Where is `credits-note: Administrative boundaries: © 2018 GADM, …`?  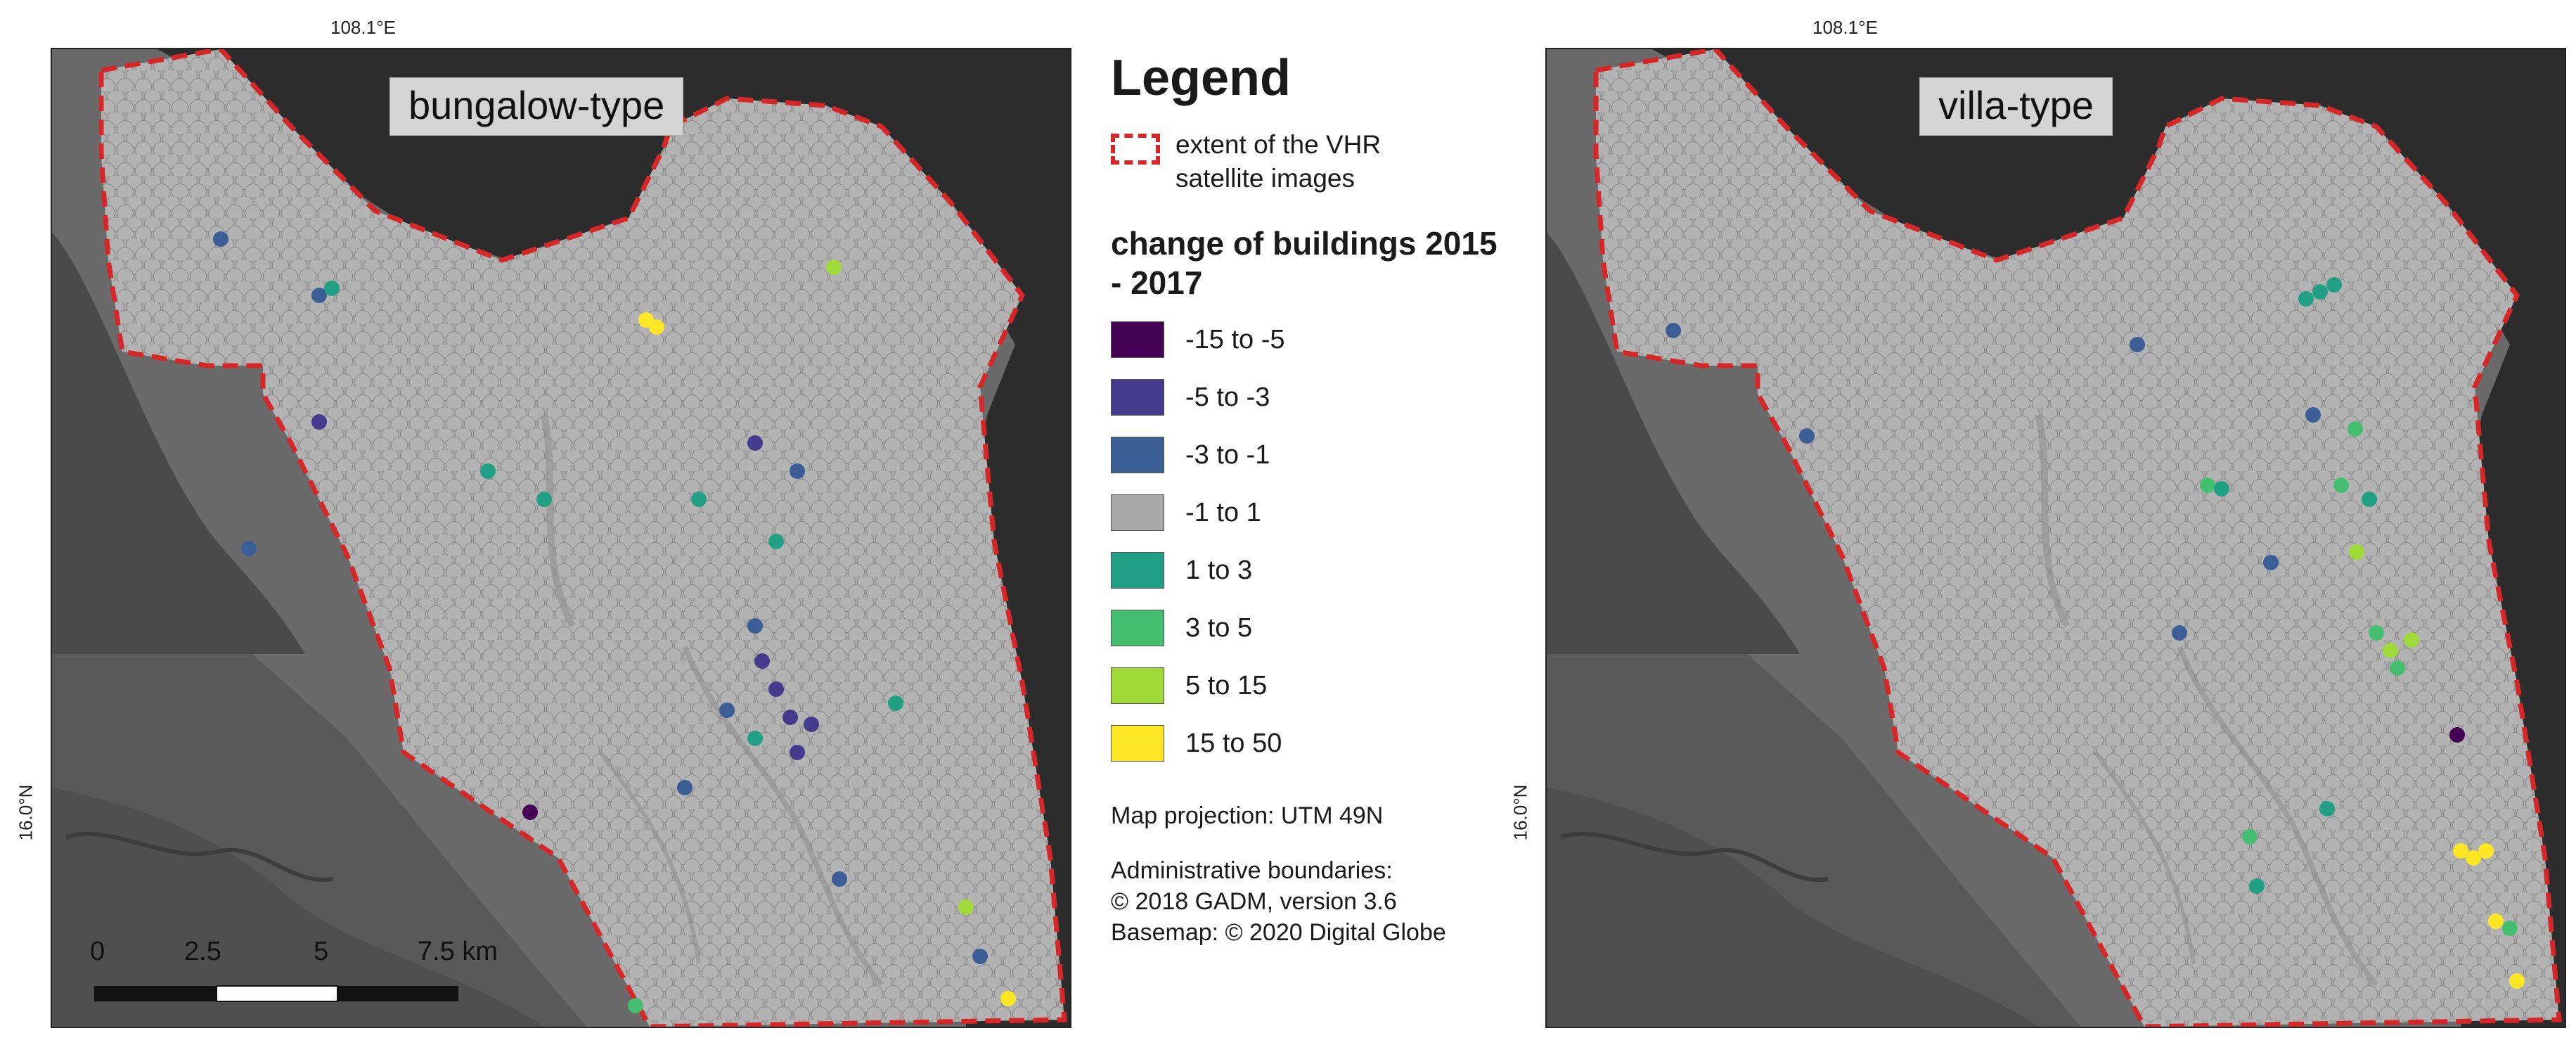 credits-note: Administrative boundaries: © 2018 GADM, … is located at coordinates (1336, 901).